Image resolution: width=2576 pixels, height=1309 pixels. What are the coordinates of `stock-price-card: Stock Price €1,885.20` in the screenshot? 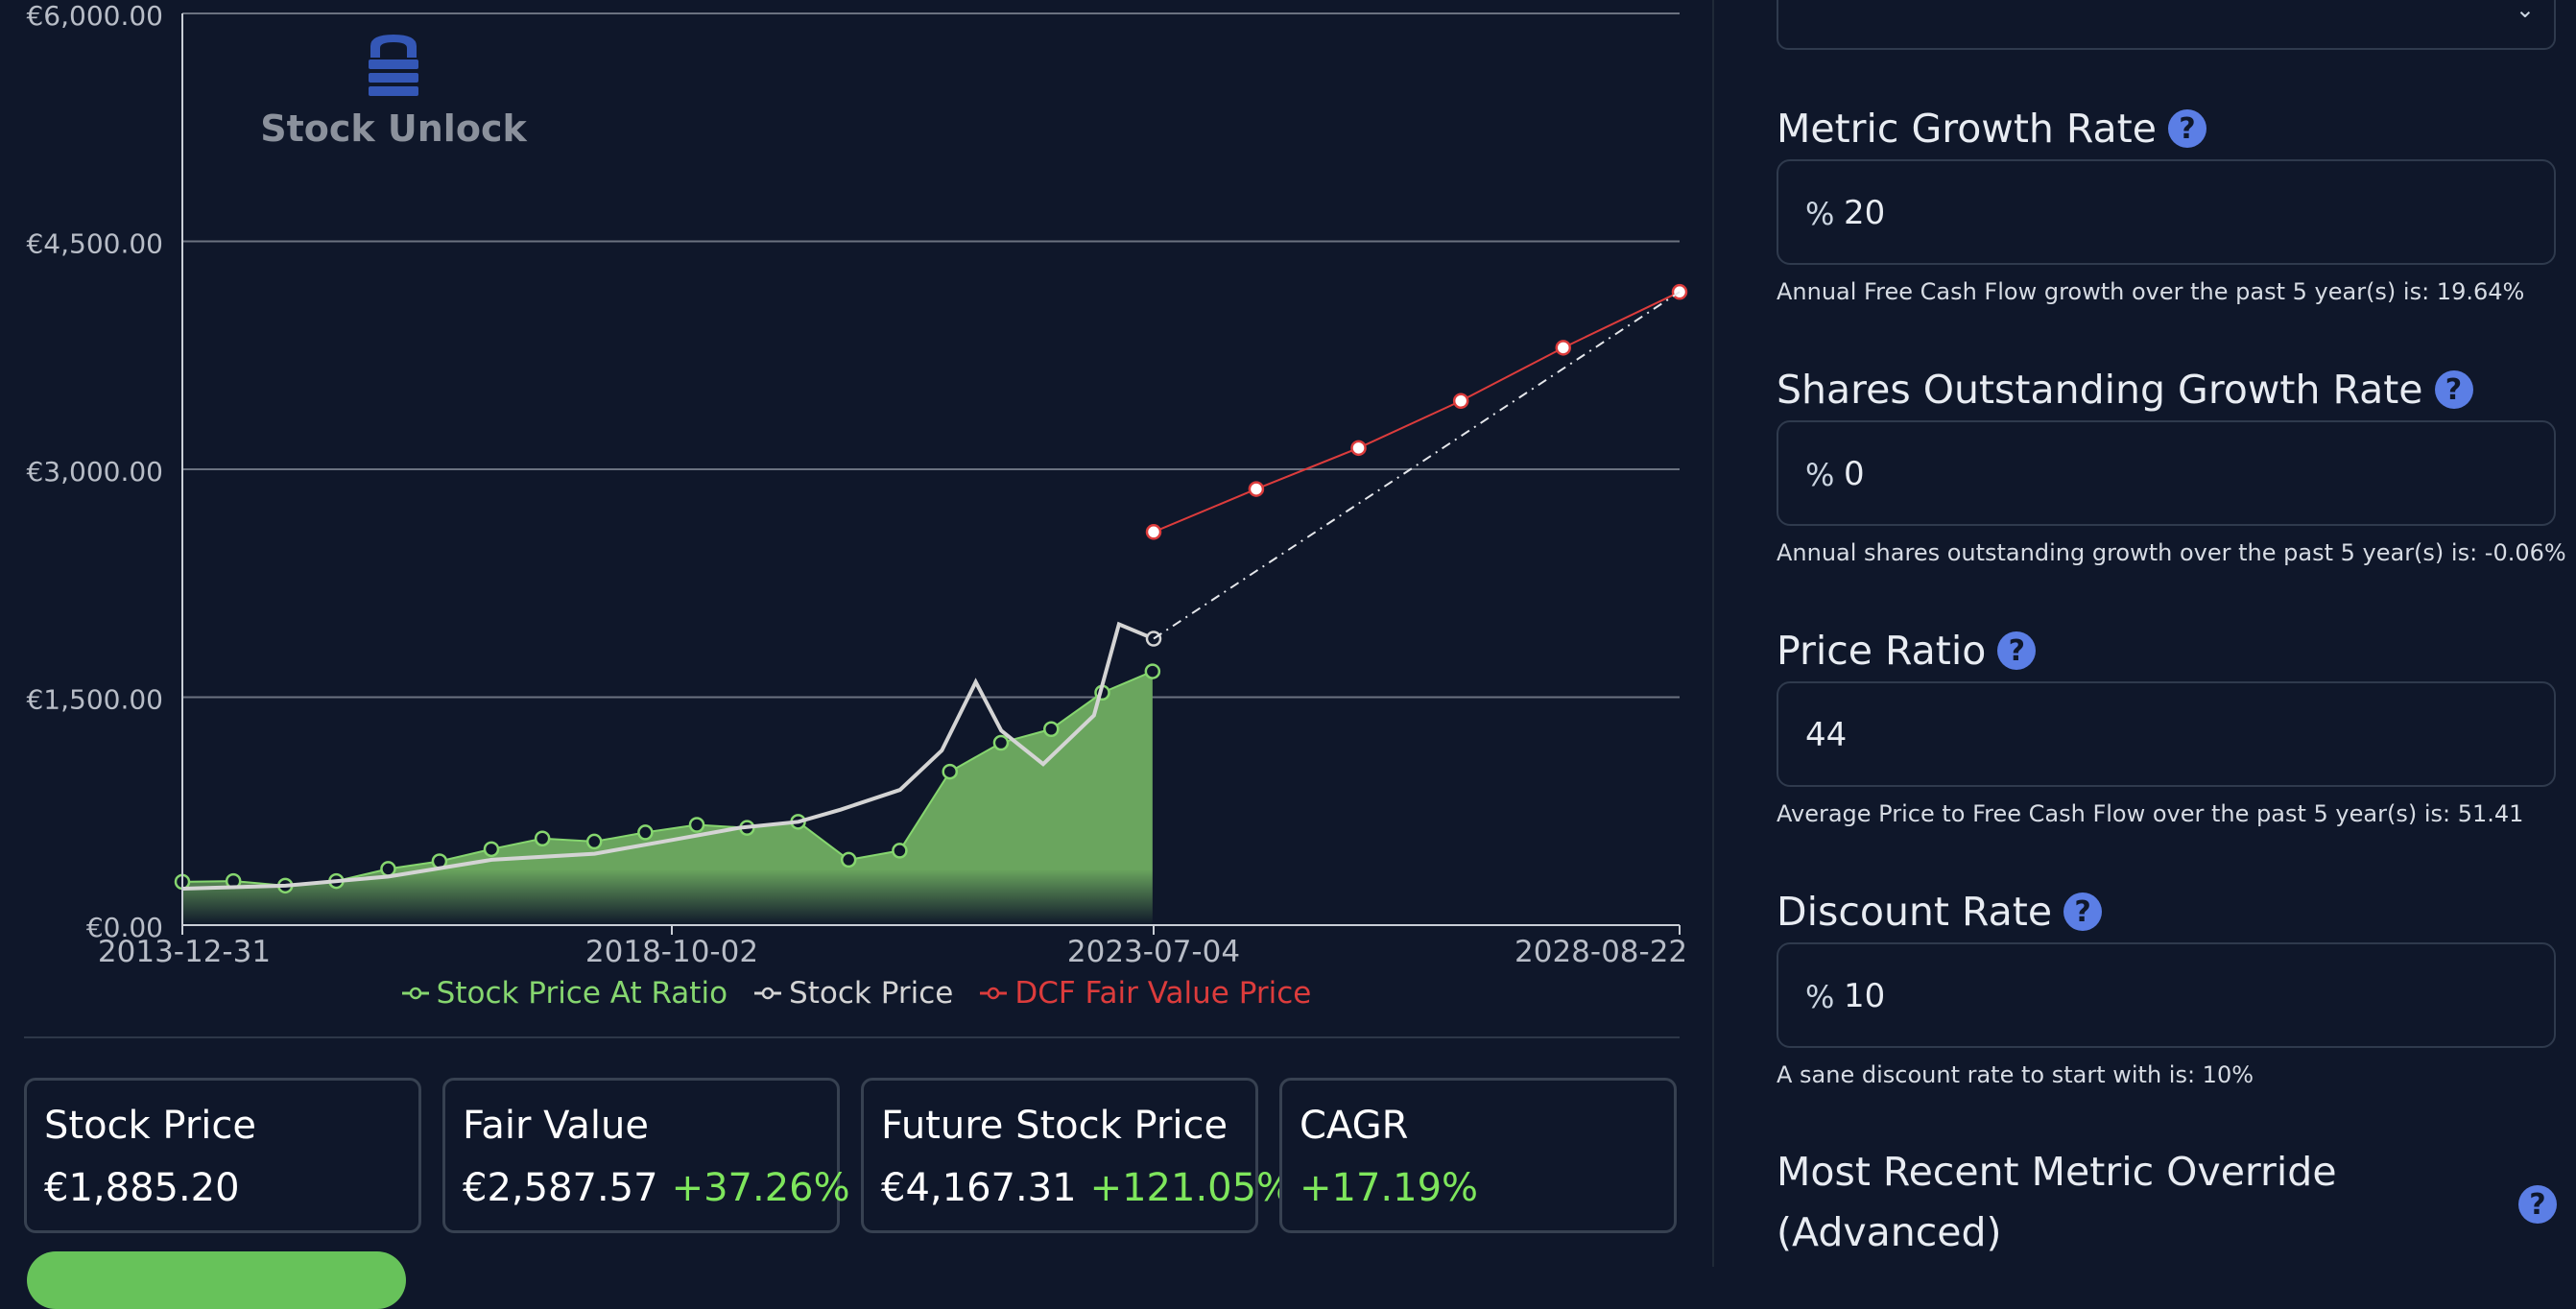 It's located at (222, 1156).